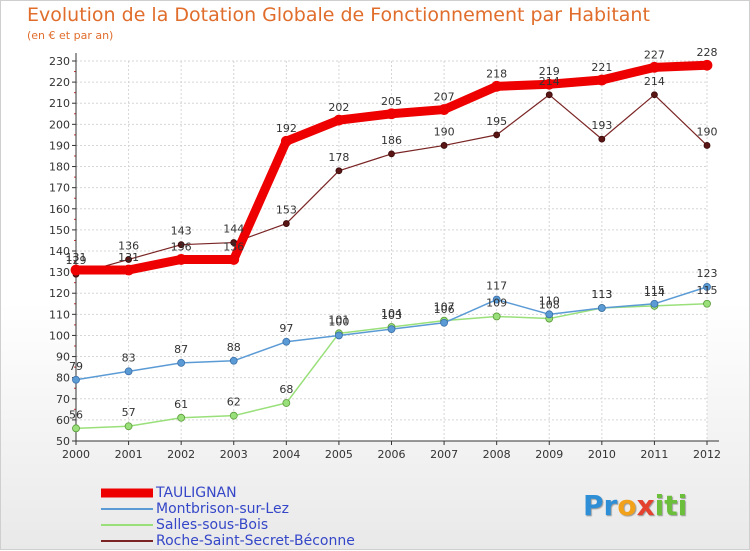  What do you see at coordinates (549, 305) in the screenshot?
I see `data-label: 108` at bounding box center [549, 305].